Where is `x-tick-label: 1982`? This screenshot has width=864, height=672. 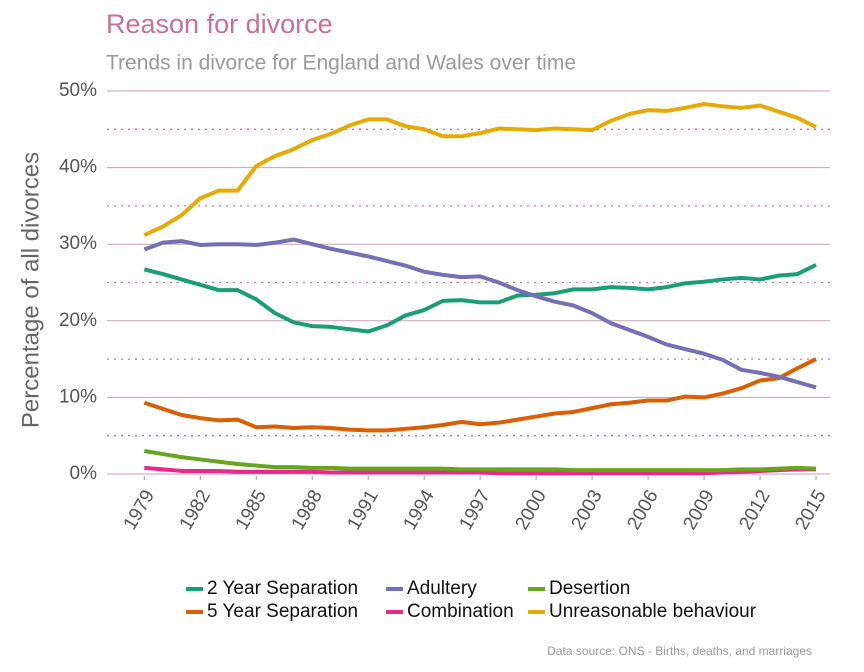 x-tick-label: 1982 is located at coordinates (195, 510).